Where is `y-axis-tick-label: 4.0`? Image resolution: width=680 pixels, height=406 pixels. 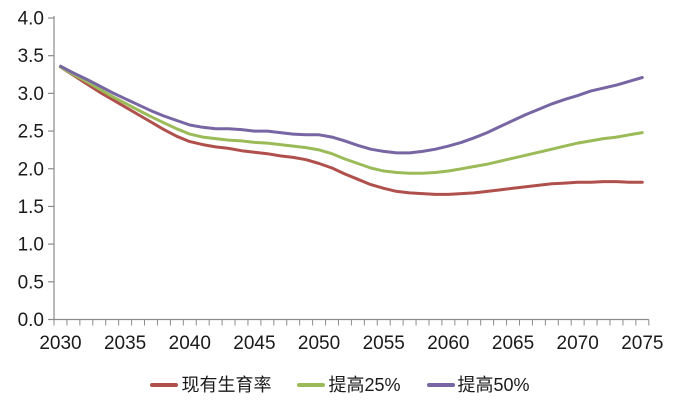 y-axis-tick-label: 4.0 is located at coordinates (31, 19).